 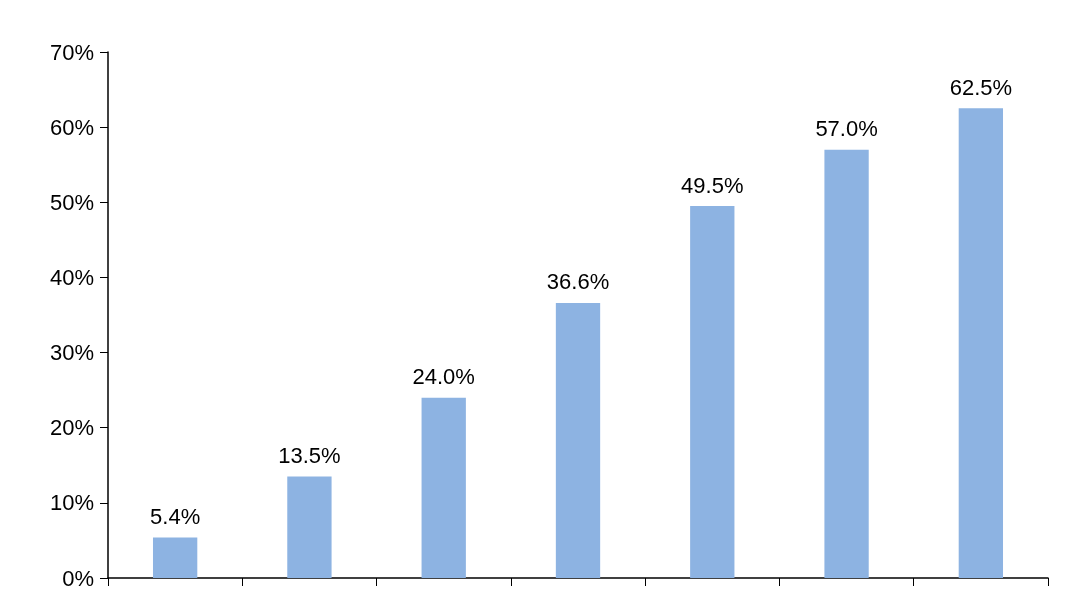 What do you see at coordinates (712, 185) in the screenshot?
I see `data-label: 49.5%` at bounding box center [712, 185].